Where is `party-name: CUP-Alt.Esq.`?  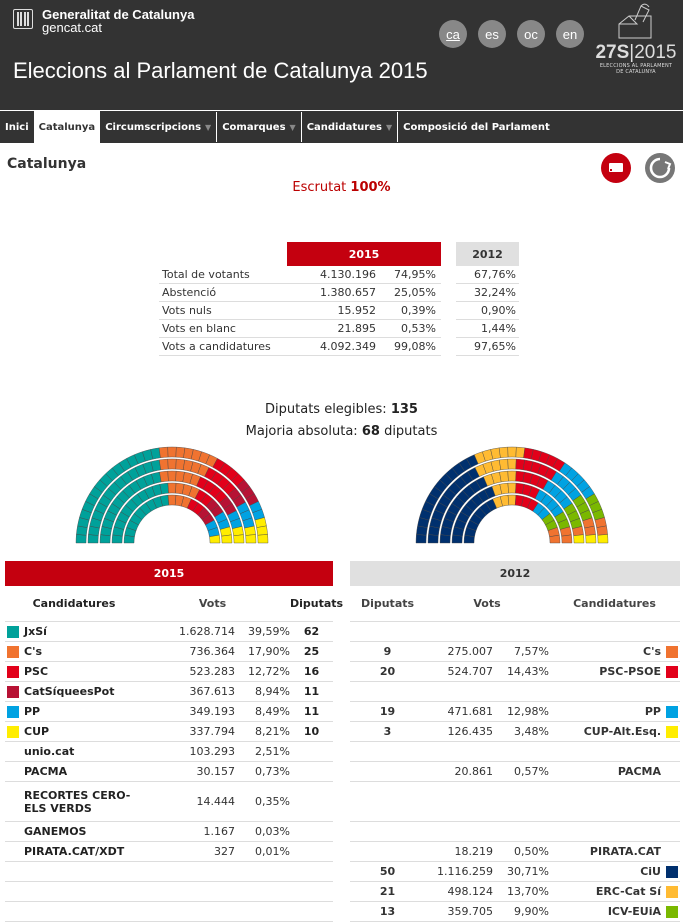 party-name: CUP-Alt.Esq. is located at coordinates (622, 731).